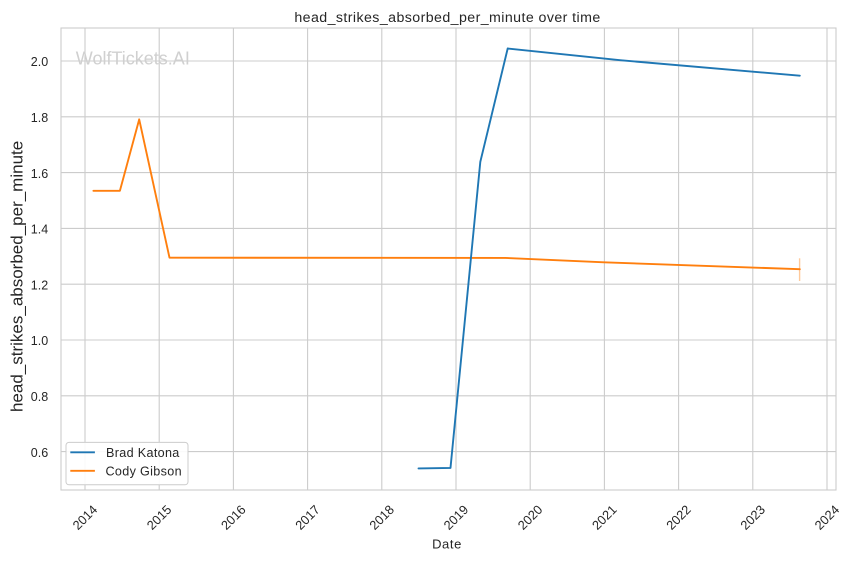 Image resolution: width=852 pixels, height=561 pixels. I want to click on svg-text: WolfTickets.AI, so click(133, 59).